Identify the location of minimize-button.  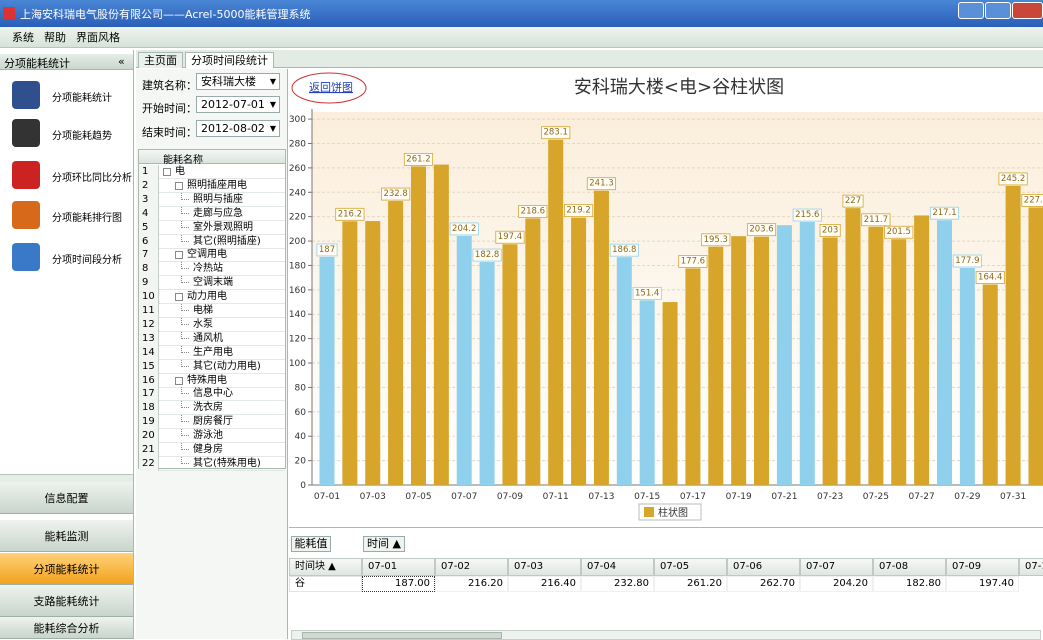
(971, 10).